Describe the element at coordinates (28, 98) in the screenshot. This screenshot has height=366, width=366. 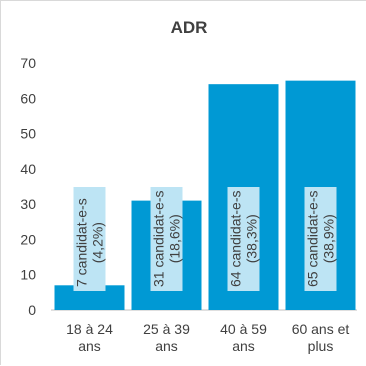
I see `y-tick-label: 60` at that location.